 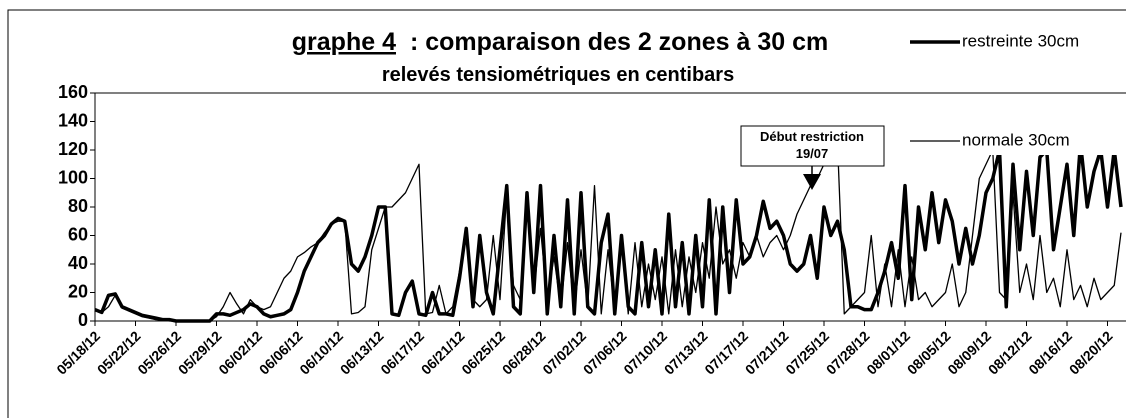 What do you see at coordinates (619, 42) in the screenshot?
I see `title-text: : comparaison des 2 zones à 30 cm` at bounding box center [619, 42].